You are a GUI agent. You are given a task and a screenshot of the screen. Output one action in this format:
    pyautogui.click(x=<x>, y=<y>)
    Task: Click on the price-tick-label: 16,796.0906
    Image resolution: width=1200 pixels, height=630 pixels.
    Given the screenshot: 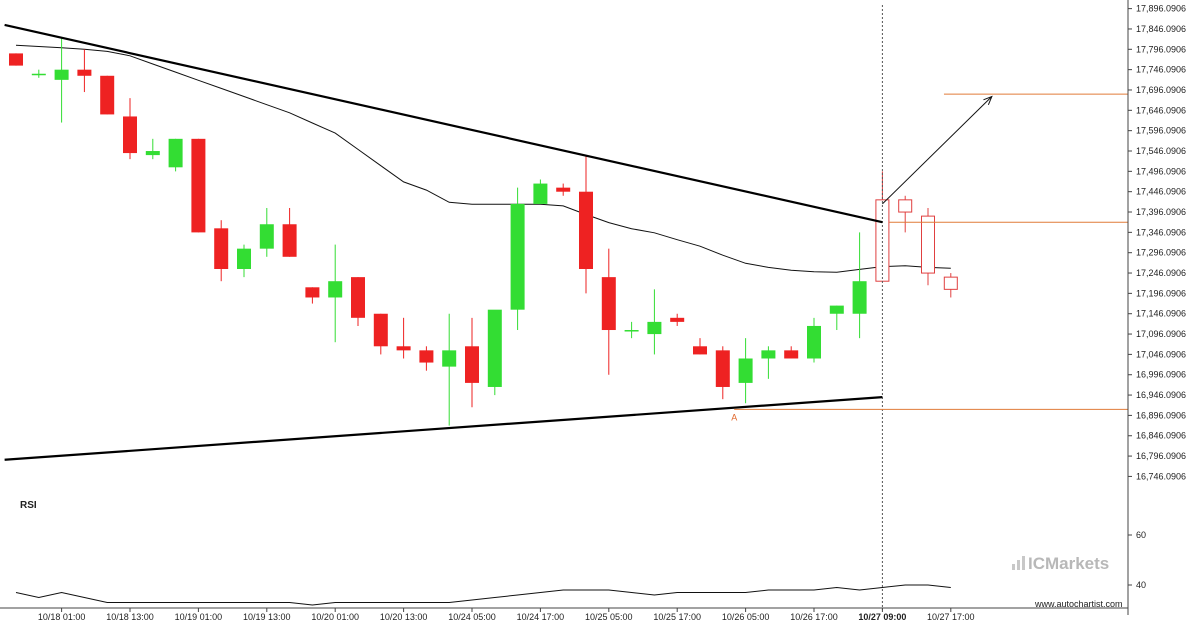 What is the action you would take?
    pyautogui.click(x=1161, y=456)
    